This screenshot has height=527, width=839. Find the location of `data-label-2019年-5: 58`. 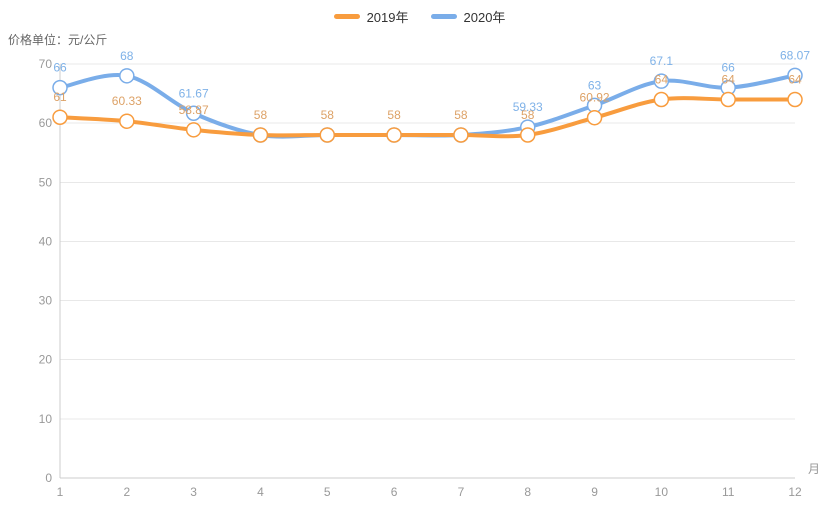

data-label-2019年-5: 58 is located at coordinates (328, 115).